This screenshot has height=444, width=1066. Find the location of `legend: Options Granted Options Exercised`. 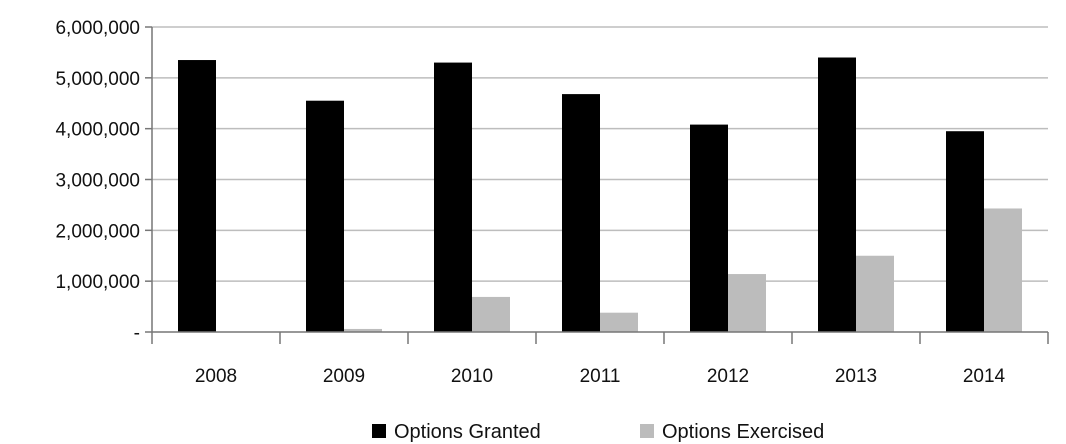

legend: Options Granted Options Exercised is located at coordinates (598, 432).